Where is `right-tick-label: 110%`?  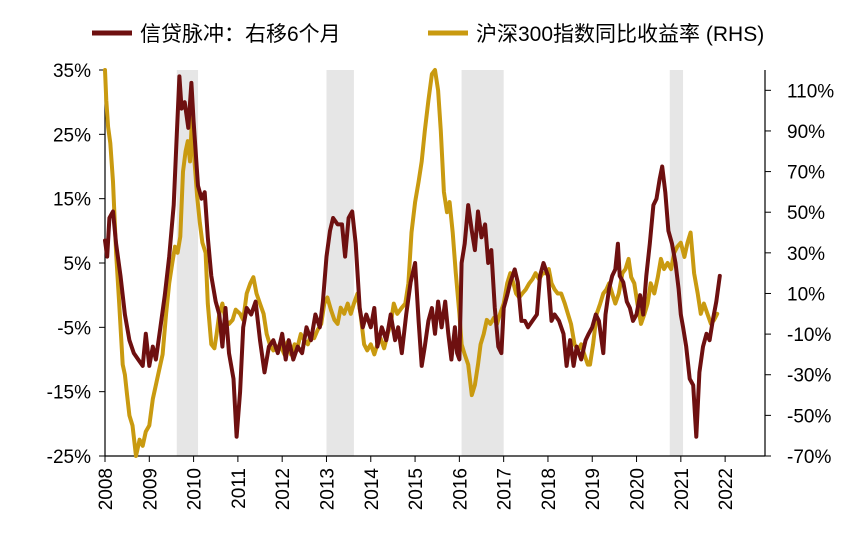
right-tick-label: 110% is located at coordinates (810, 91).